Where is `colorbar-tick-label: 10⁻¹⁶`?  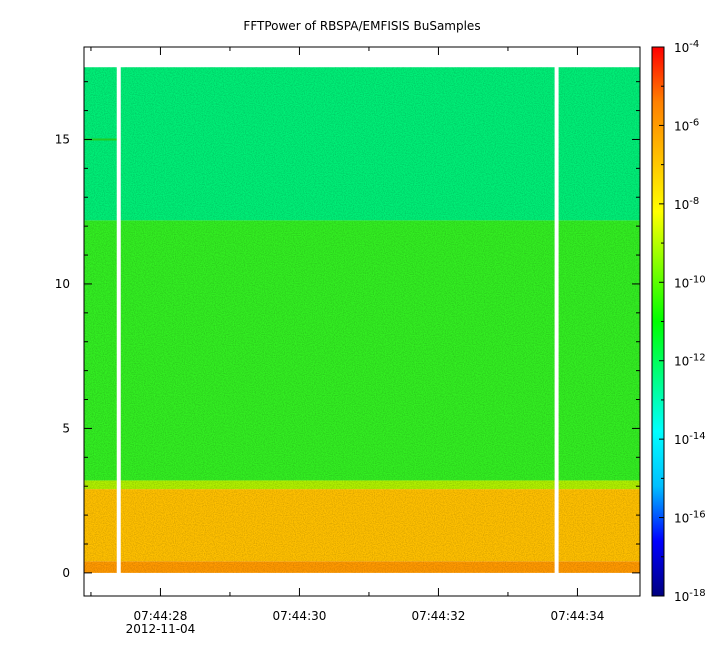 colorbar-tick-label: 10⁻¹⁶ is located at coordinates (690, 518).